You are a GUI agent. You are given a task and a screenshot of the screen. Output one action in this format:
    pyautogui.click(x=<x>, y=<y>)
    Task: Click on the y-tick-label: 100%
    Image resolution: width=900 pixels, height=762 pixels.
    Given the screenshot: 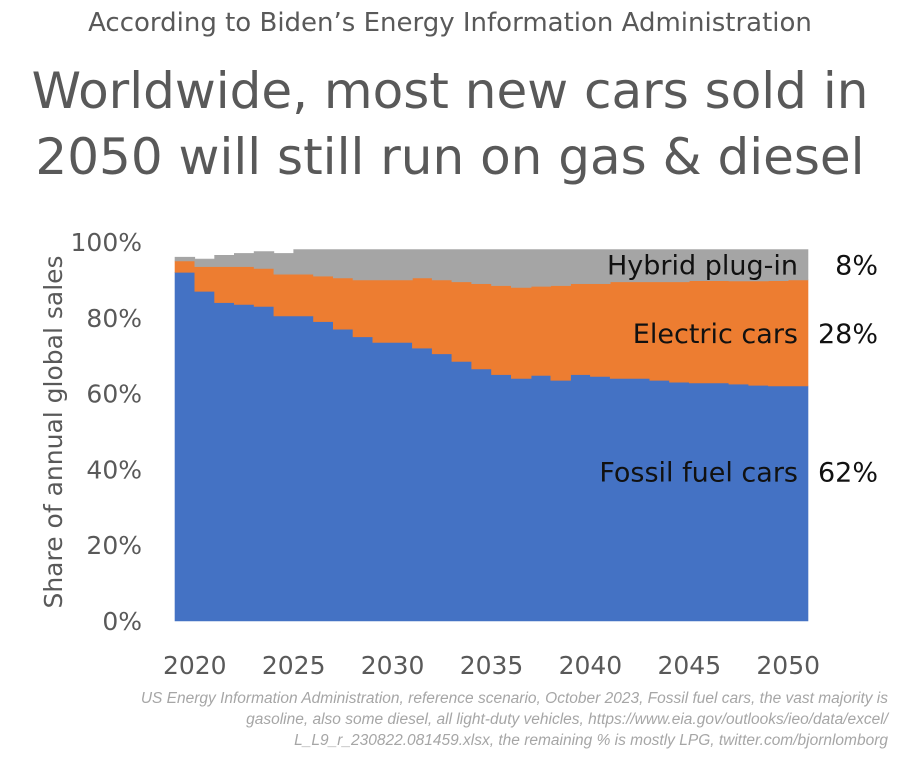 What is the action you would take?
    pyautogui.click(x=106, y=242)
    